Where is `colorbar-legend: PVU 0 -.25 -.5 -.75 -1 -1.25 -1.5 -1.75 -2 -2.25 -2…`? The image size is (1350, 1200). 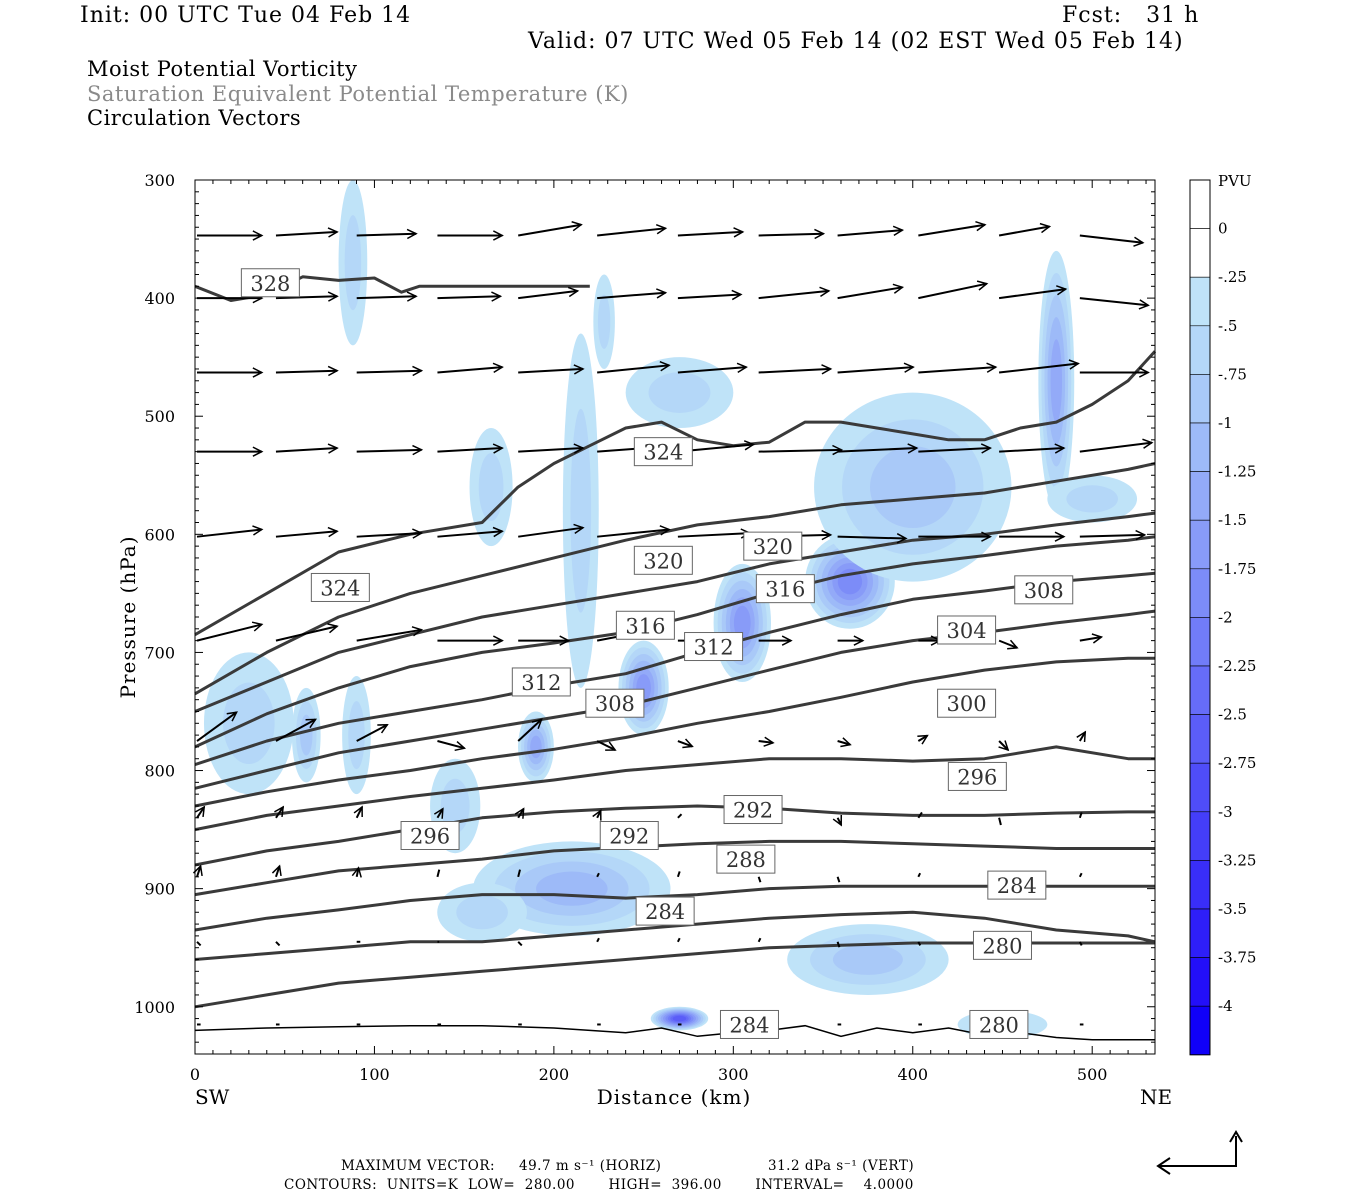
colorbar-legend: PVU 0 -.25 -.5 -.75 -1 -1.25 -1.5 -1.75 -2 -2.25 -2… is located at coordinates (1222, 614).